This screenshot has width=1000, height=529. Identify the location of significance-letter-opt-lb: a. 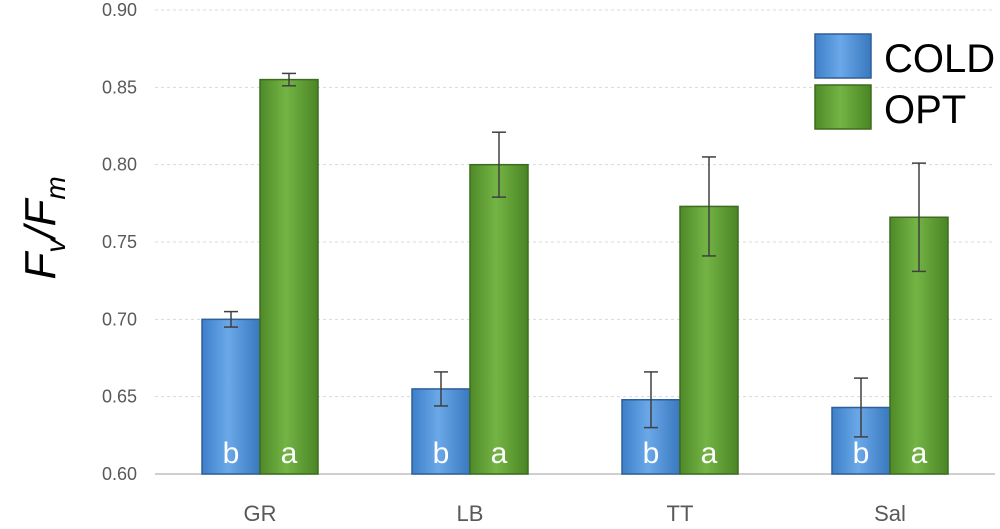
(499, 453).